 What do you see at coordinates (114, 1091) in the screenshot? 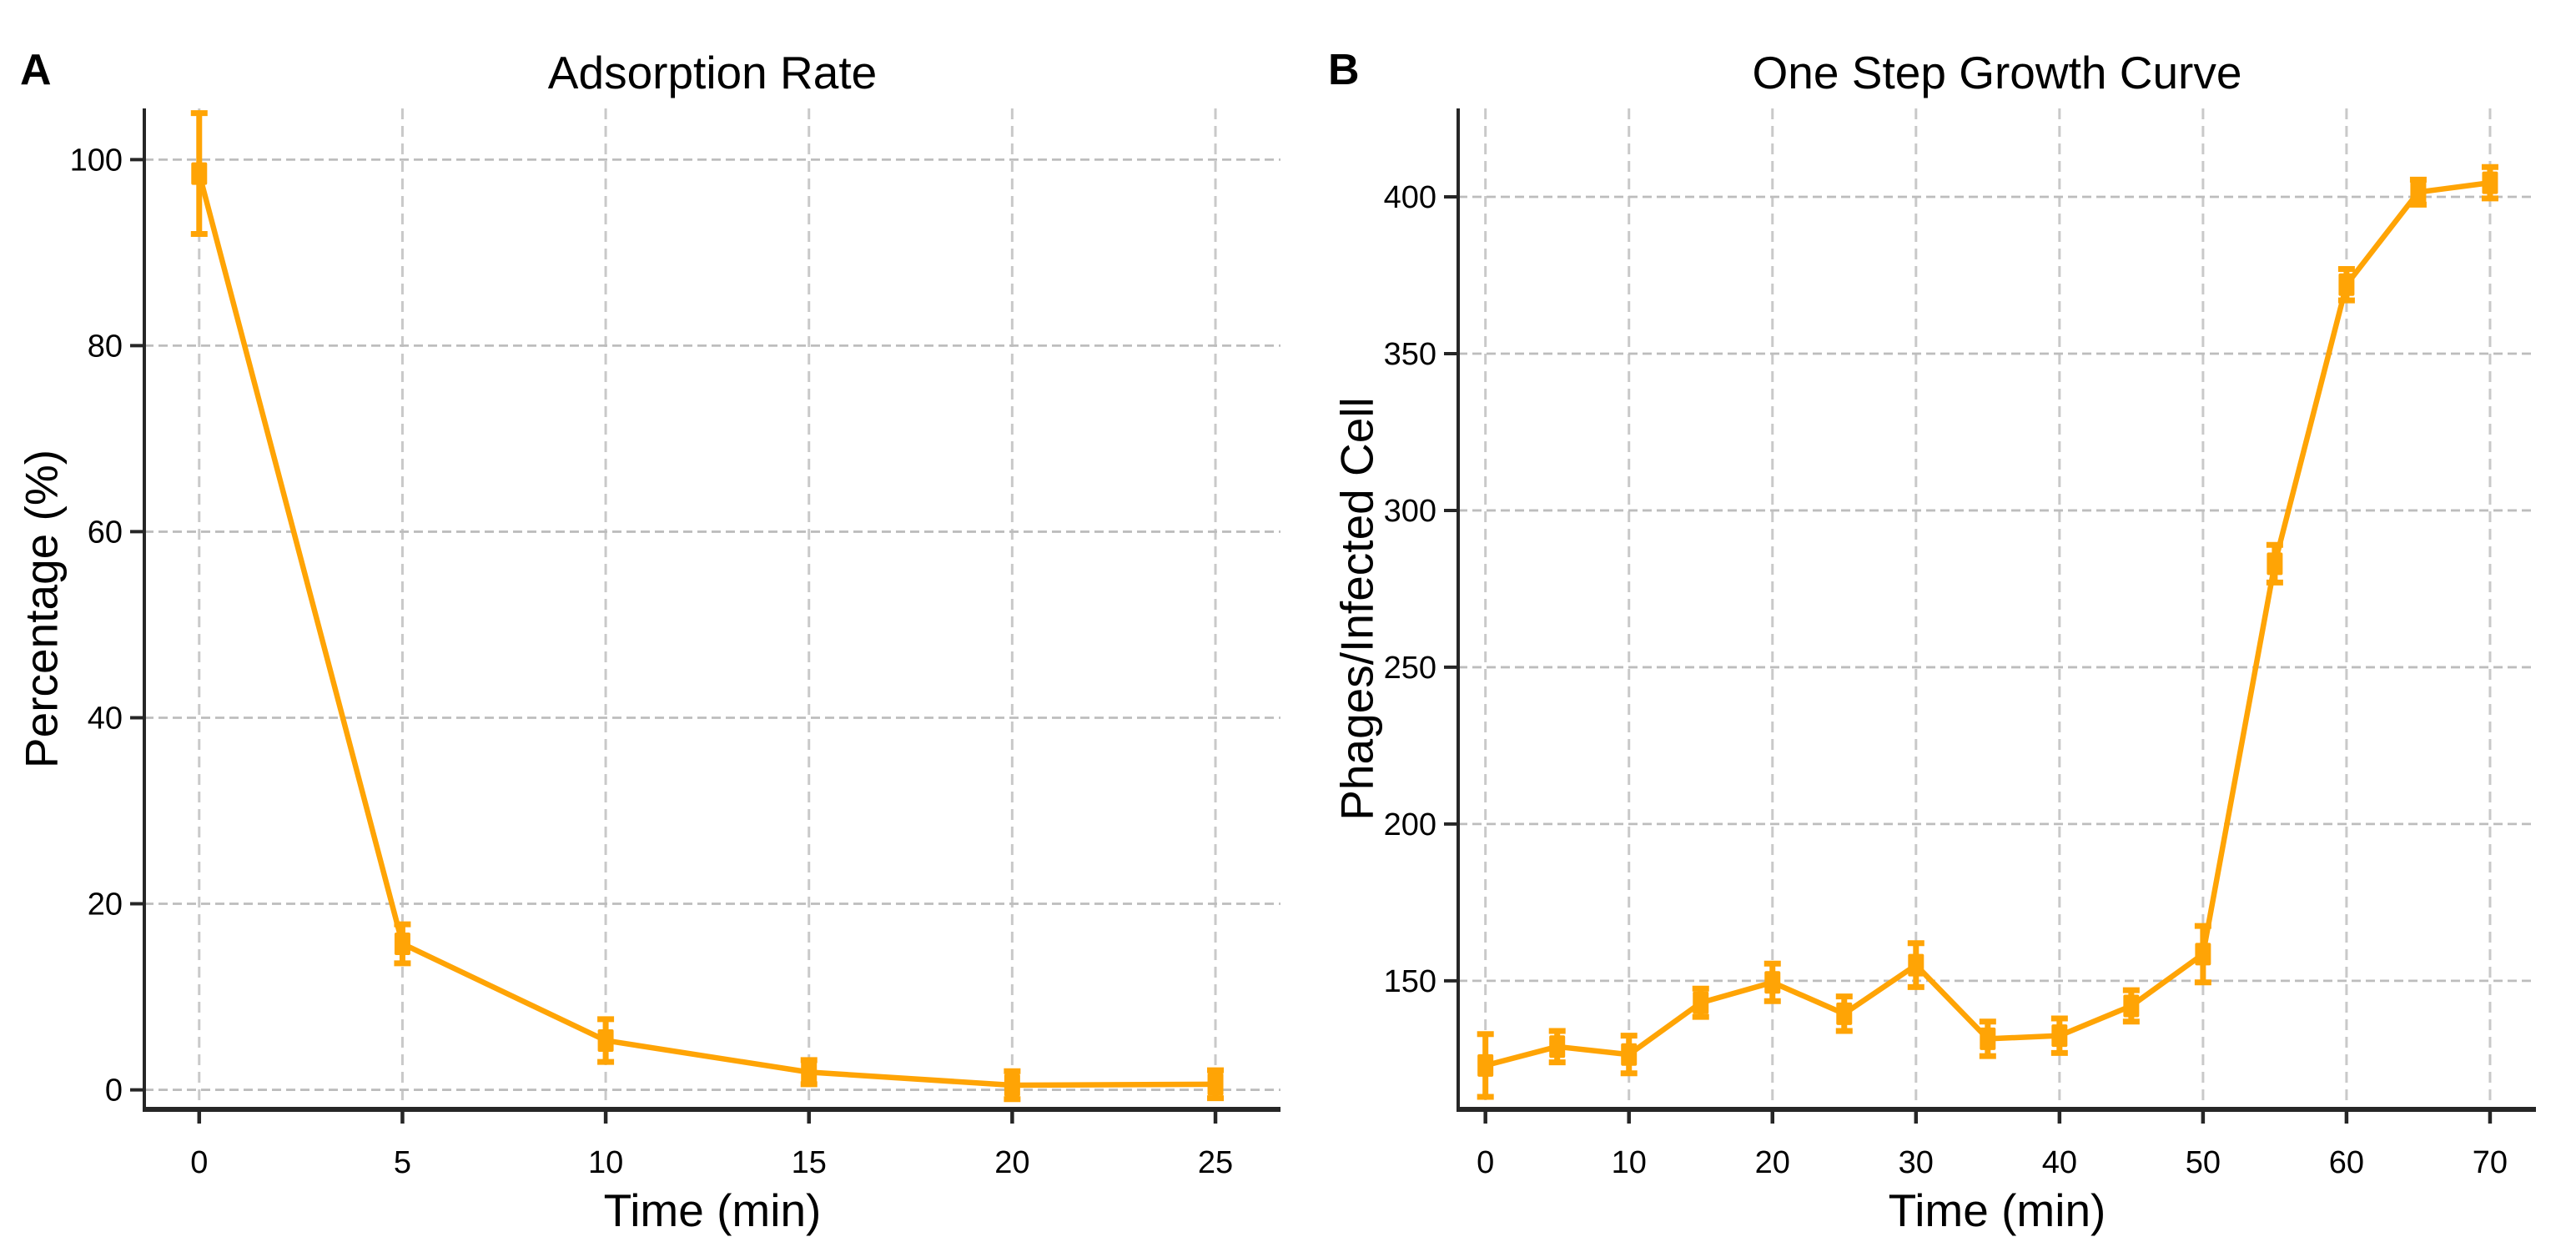
I see `y-tick-label: 0` at bounding box center [114, 1091].